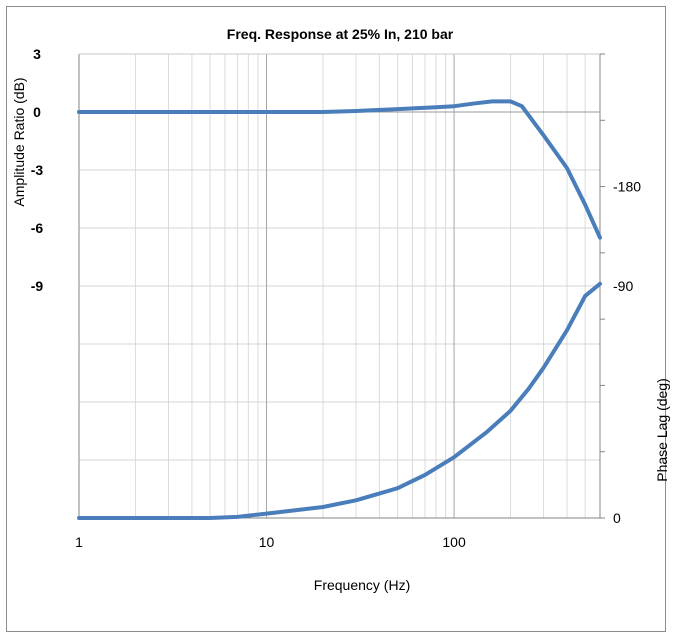 This screenshot has height=640, width=674. What do you see at coordinates (627, 187) in the screenshot?
I see `right-y-tick-label: -180` at bounding box center [627, 187].